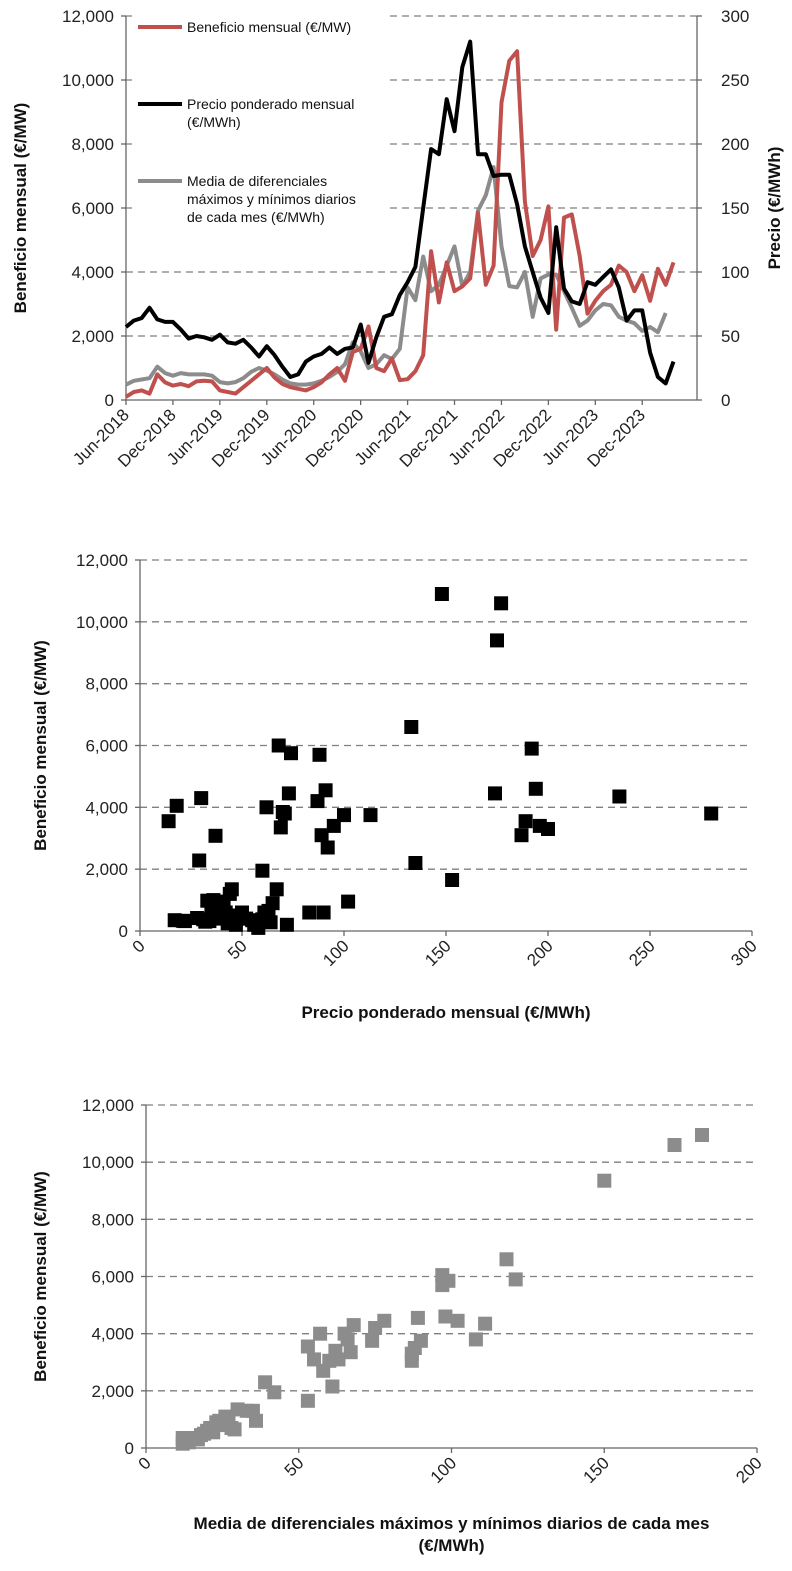  Describe the element at coordinates (735, 80) in the screenshot. I see `right-tick-label: 250` at that location.